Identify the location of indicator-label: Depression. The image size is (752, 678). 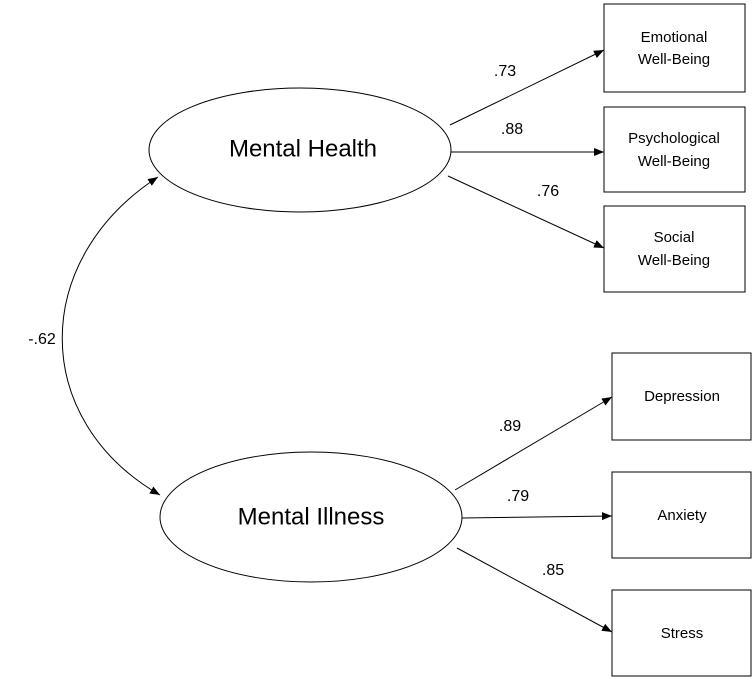
(682, 396).